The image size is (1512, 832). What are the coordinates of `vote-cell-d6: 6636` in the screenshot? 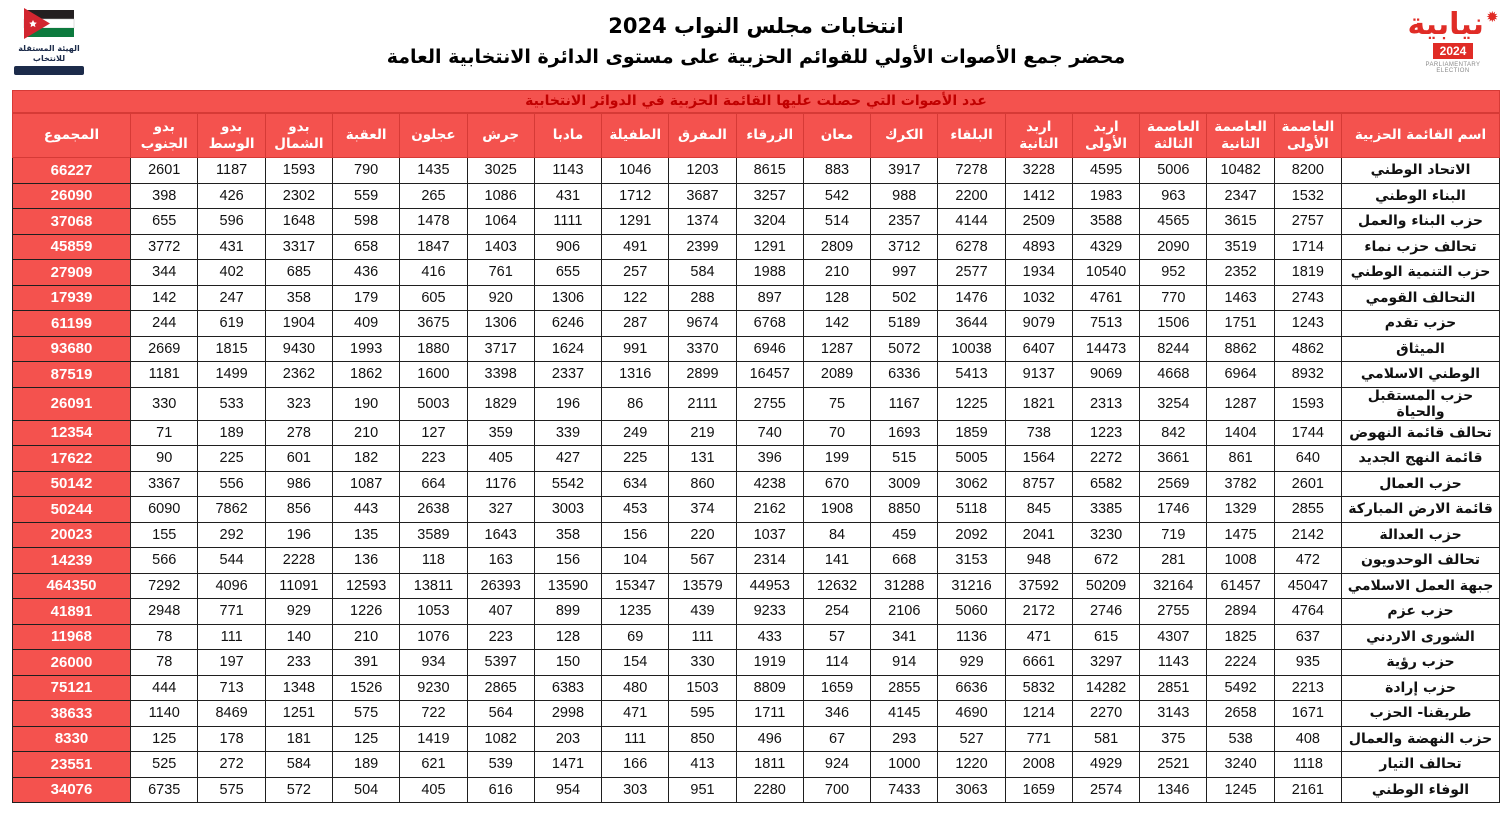 It's located at (971, 687).